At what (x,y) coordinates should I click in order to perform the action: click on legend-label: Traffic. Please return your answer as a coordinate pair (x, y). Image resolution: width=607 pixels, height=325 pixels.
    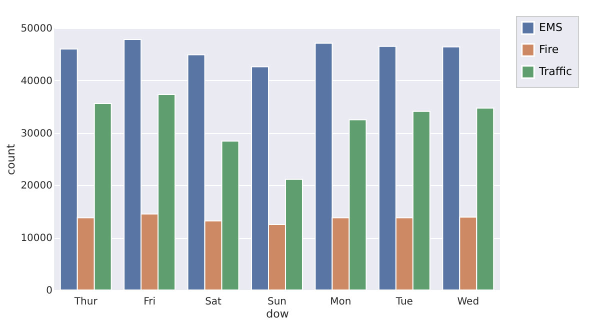
    Looking at the image, I should click on (555, 71).